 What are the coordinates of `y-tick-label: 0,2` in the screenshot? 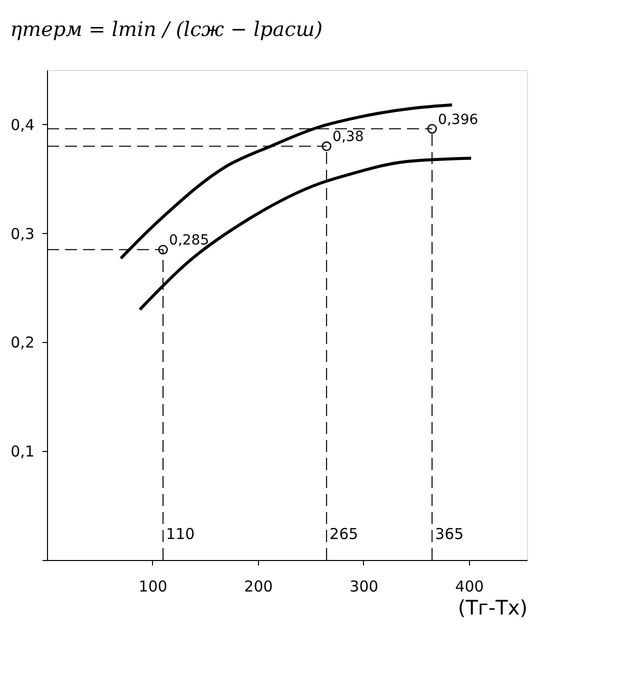 It's located at (22, 343).